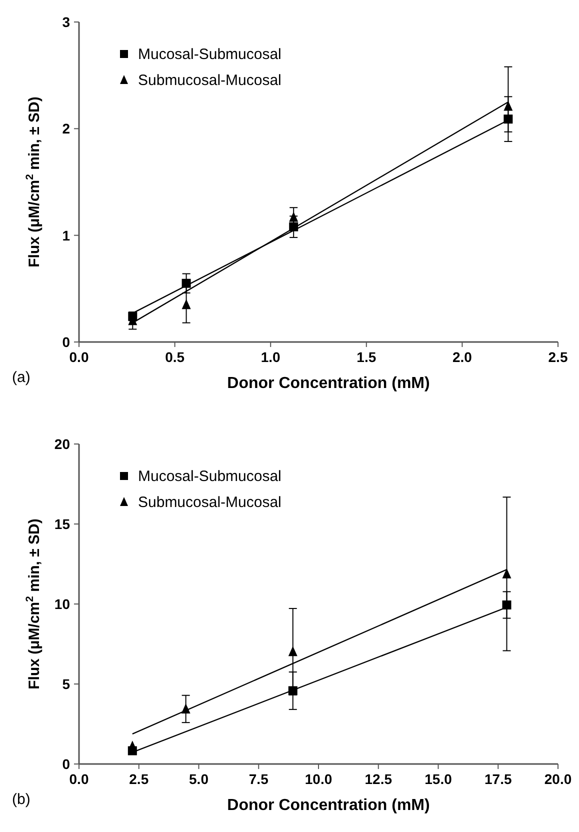 This screenshot has width=579, height=832. What do you see at coordinates (199, 779) in the screenshot?
I see `x-tick-label: 5.0` at bounding box center [199, 779].